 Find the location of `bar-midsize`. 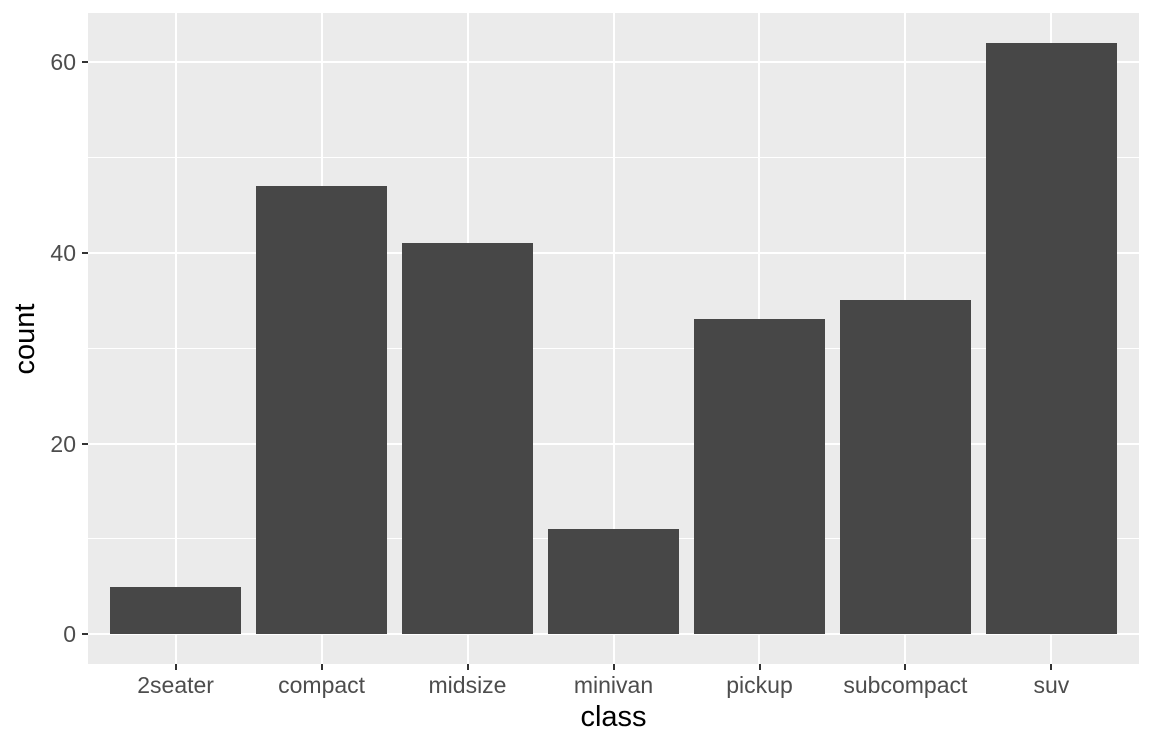

bar-midsize is located at coordinates (467, 439).